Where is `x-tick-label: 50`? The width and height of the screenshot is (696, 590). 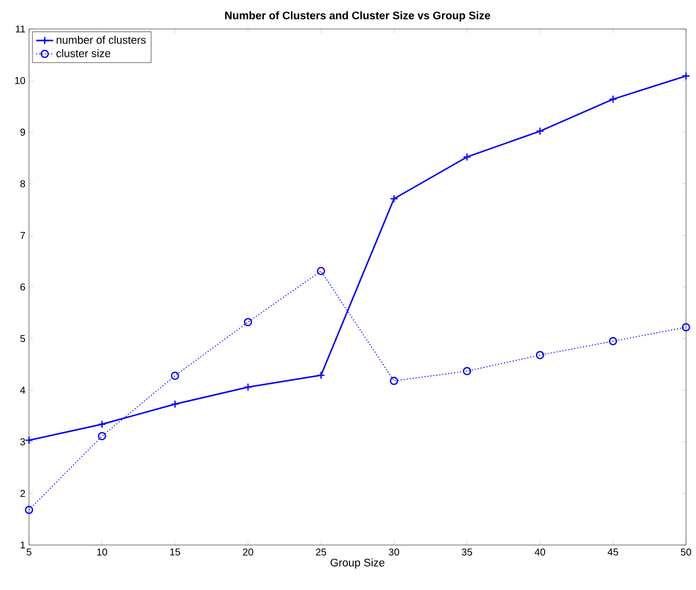
x-tick-label: 50 is located at coordinates (686, 552).